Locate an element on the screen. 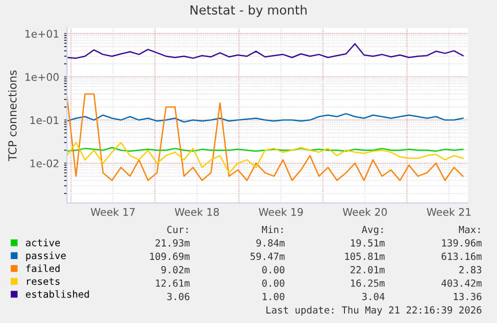  text: 109.69m is located at coordinates (170, 256).